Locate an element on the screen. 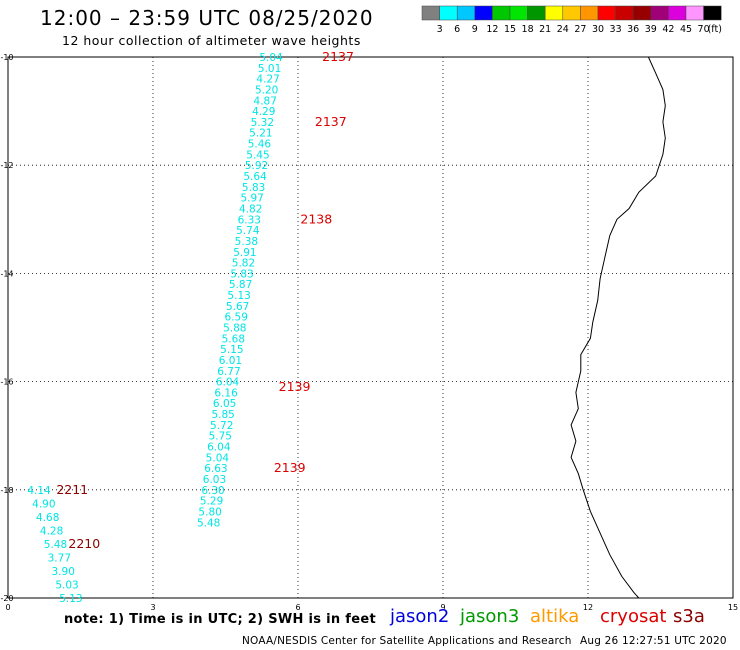 This screenshot has width=740, height=650. colorbar-tick-label: 39 is located at coordinates (651, 29).